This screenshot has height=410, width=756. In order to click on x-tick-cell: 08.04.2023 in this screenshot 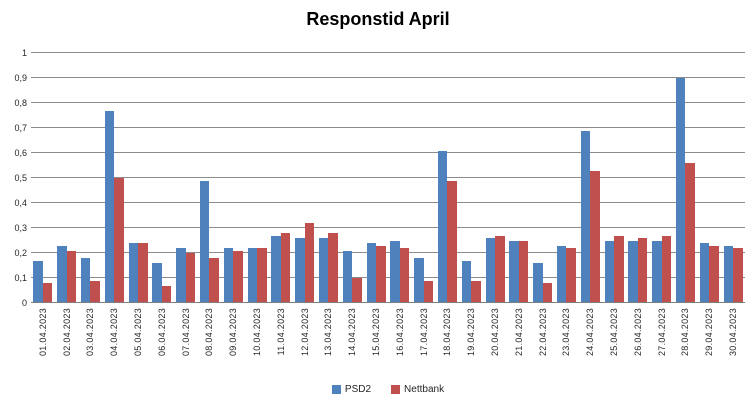, I will do `click(210, 342)`.